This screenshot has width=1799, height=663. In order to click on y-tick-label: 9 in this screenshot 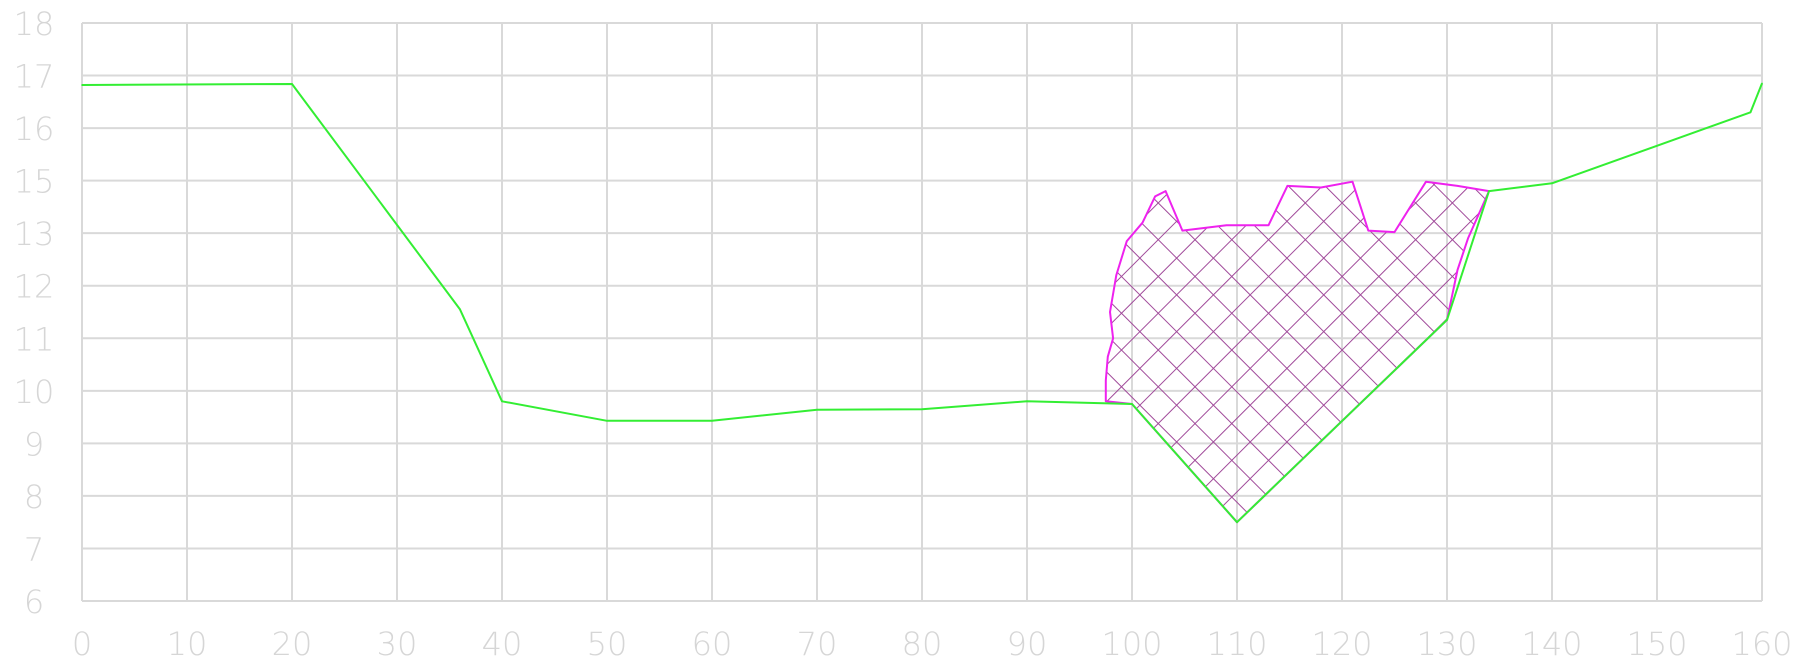, I will do `click(34, 444)`.